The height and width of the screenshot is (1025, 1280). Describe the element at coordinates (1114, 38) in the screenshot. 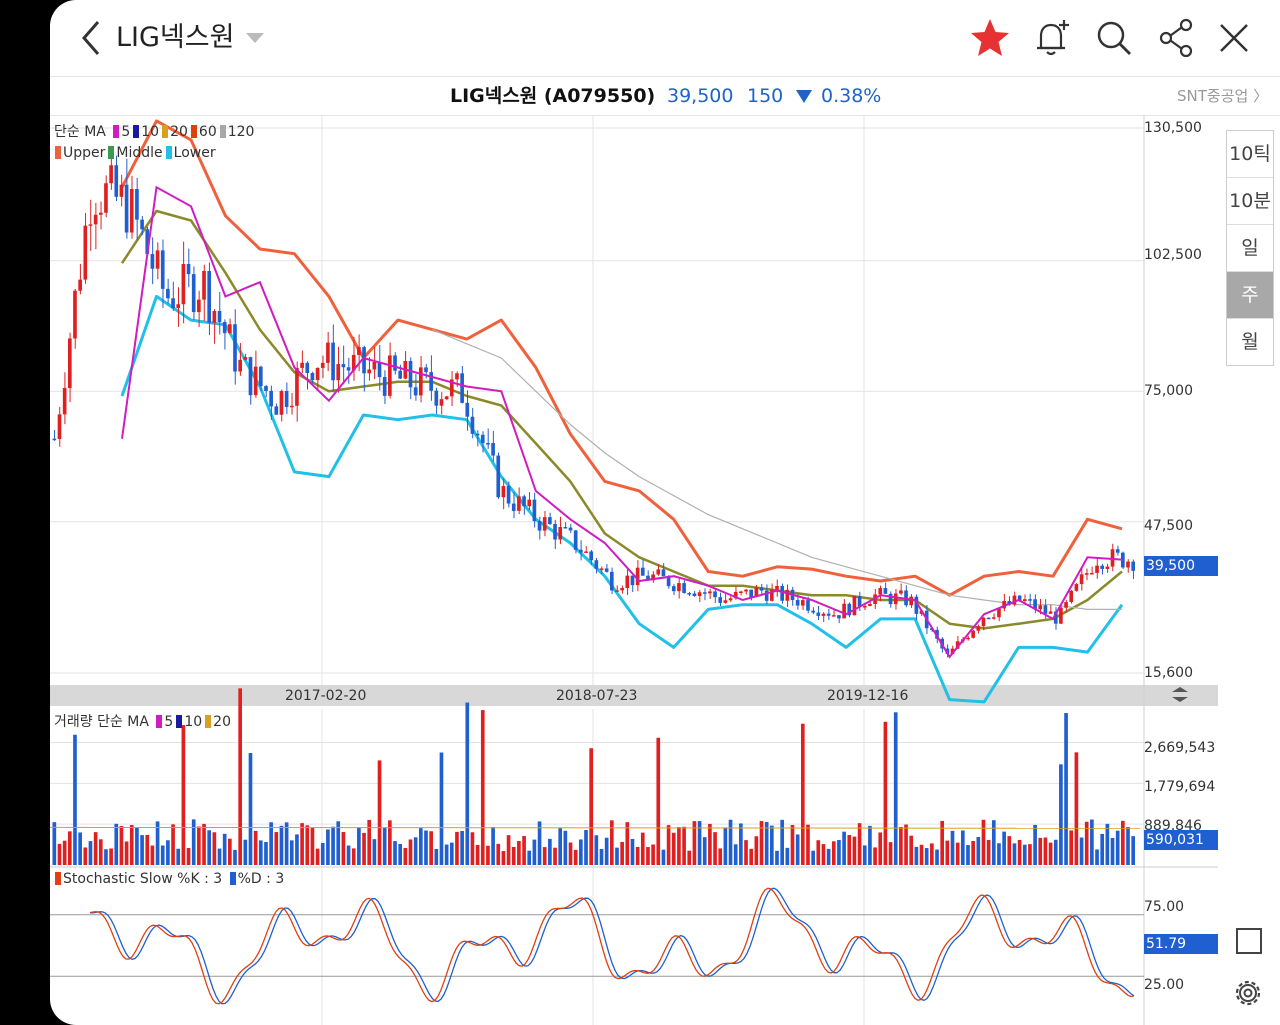

I see `search-icon` at that location.